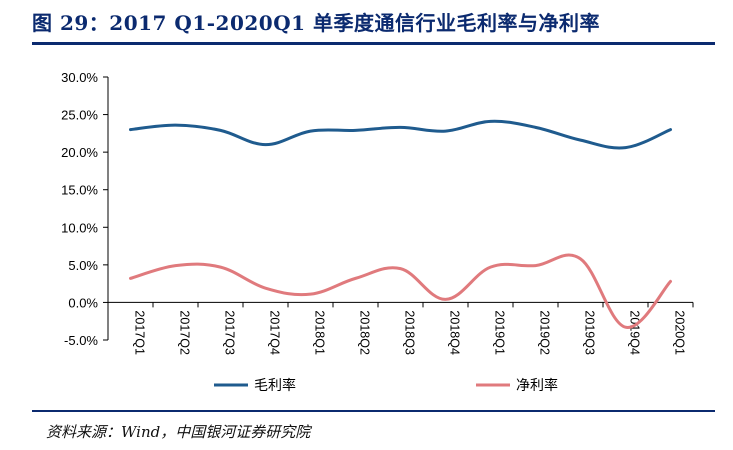 This screenshot has width=733, height=450. Describe the element at coordinates (79, 152) in the screenshot. I see `y-tick-label: 20.0%` at that location.